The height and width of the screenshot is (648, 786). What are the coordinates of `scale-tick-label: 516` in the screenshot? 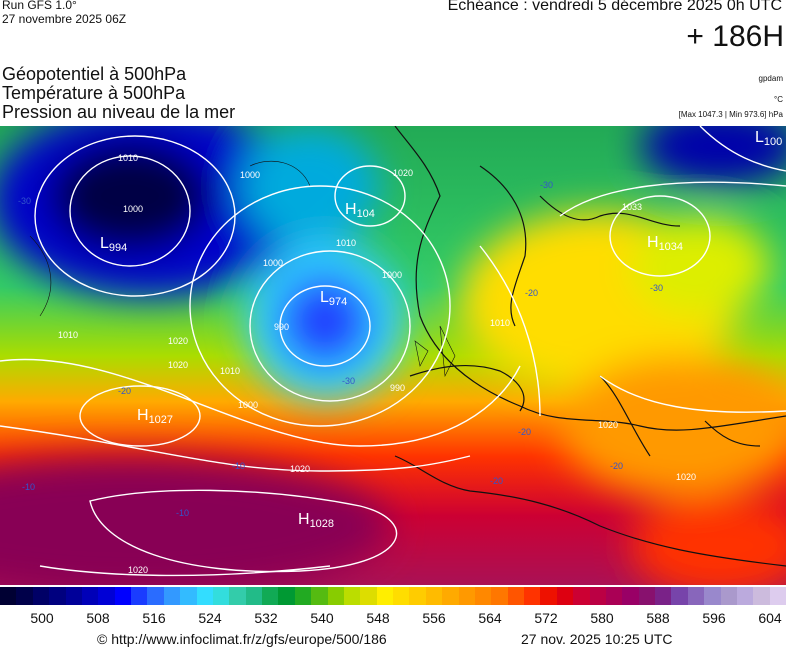 It's located at (154, 618).